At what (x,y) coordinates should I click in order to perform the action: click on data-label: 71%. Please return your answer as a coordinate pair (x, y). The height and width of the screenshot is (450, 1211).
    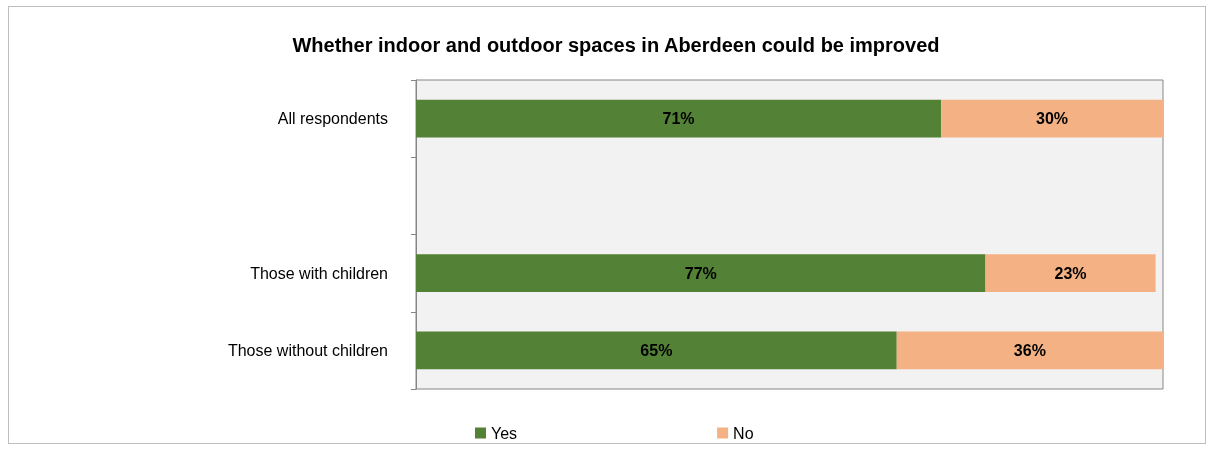
    Looking at the image, I should click on (678, 119).